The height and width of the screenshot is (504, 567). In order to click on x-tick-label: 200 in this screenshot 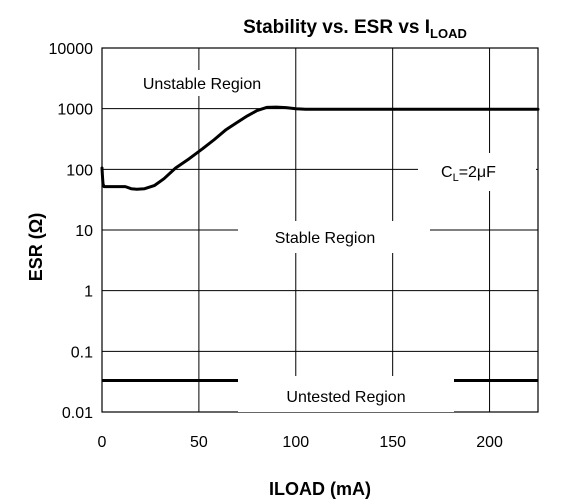, I will do `click(489, 442)`.